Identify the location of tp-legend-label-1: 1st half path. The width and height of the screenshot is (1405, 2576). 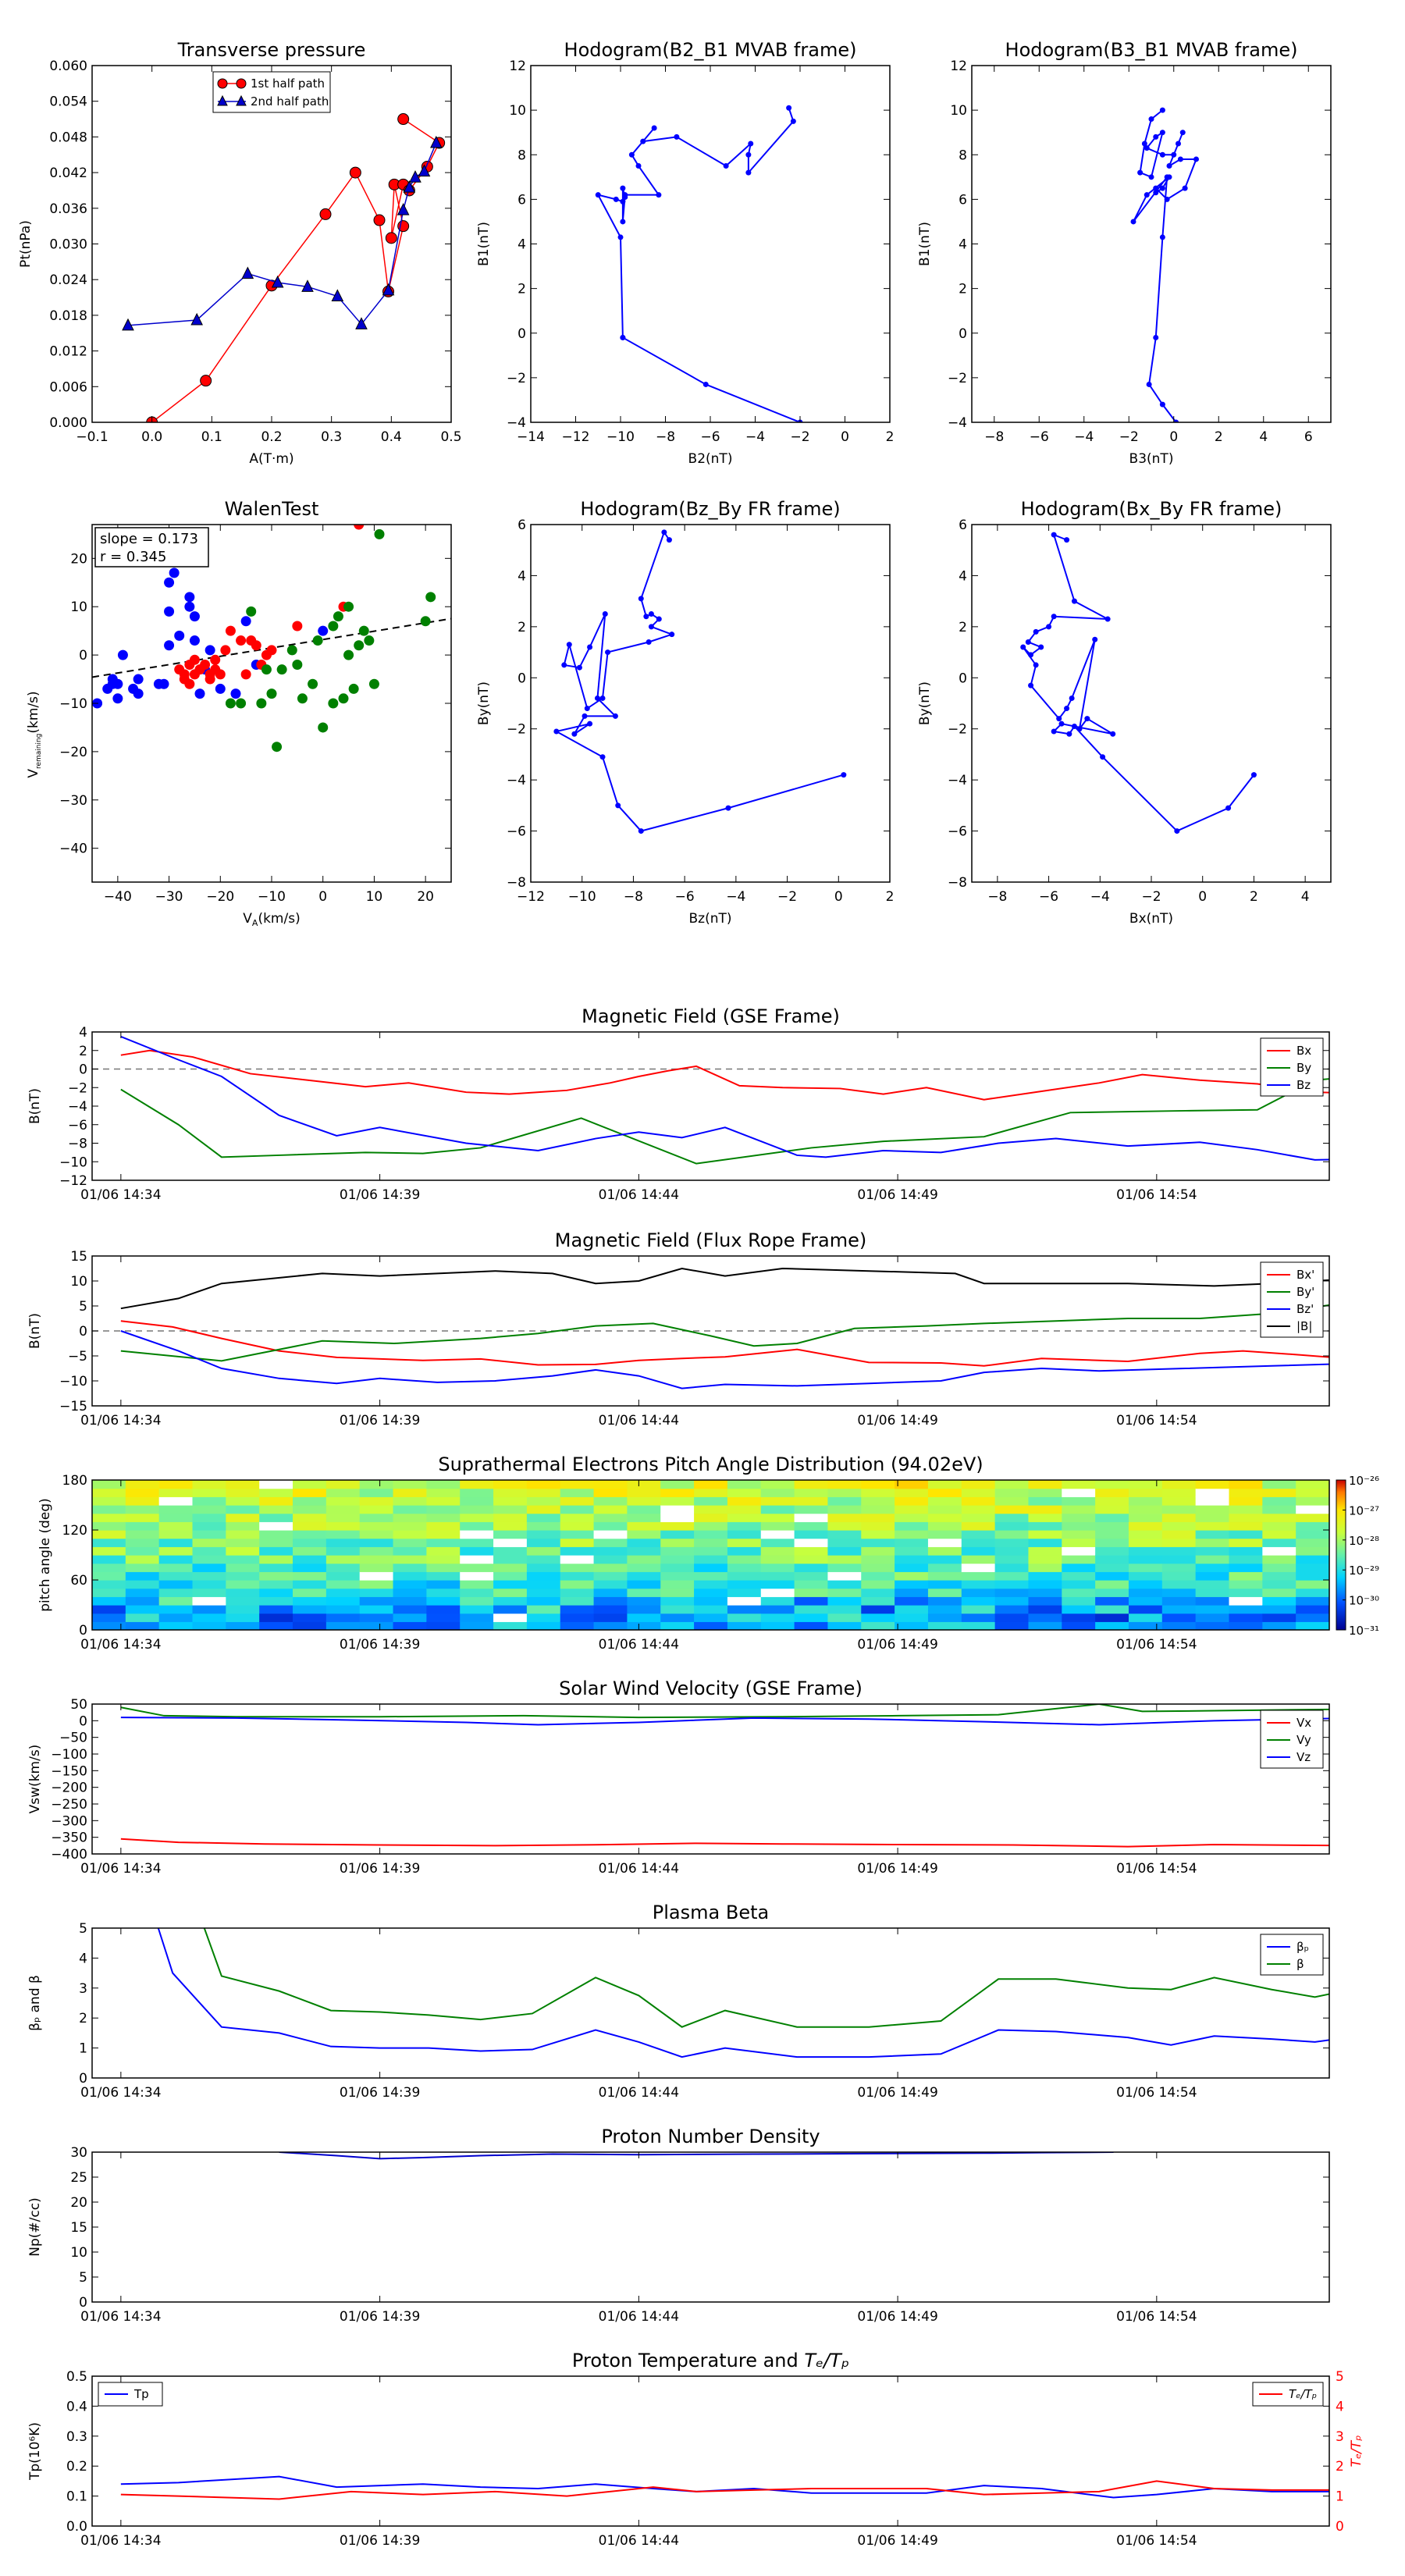
(288, 83).